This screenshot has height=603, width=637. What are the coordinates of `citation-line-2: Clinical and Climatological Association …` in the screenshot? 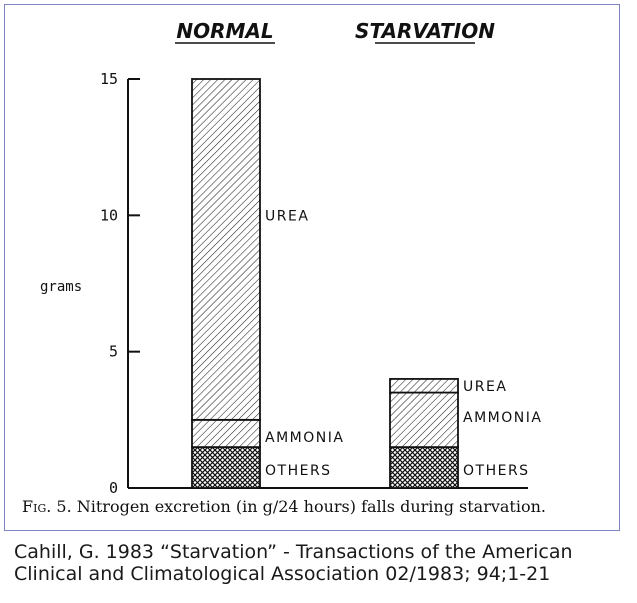 It's located at (282, 574).